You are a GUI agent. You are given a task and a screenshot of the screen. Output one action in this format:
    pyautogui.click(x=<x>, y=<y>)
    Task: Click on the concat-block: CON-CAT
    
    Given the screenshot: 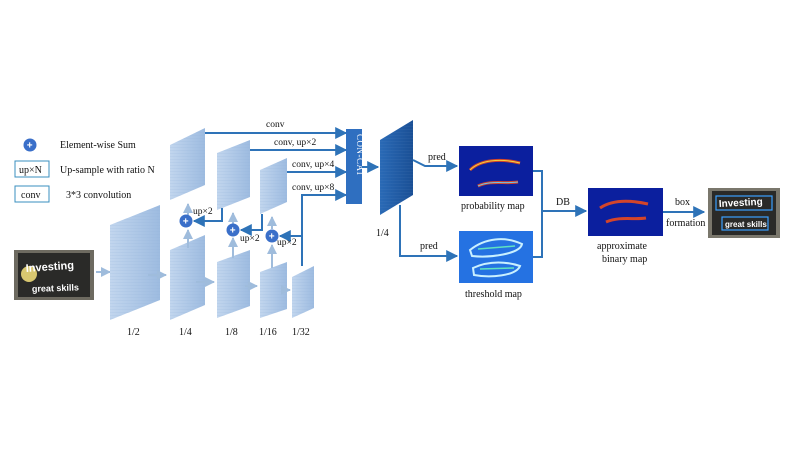 What is the action you would take?
    pyautogui.click(x=355, y=166)
    